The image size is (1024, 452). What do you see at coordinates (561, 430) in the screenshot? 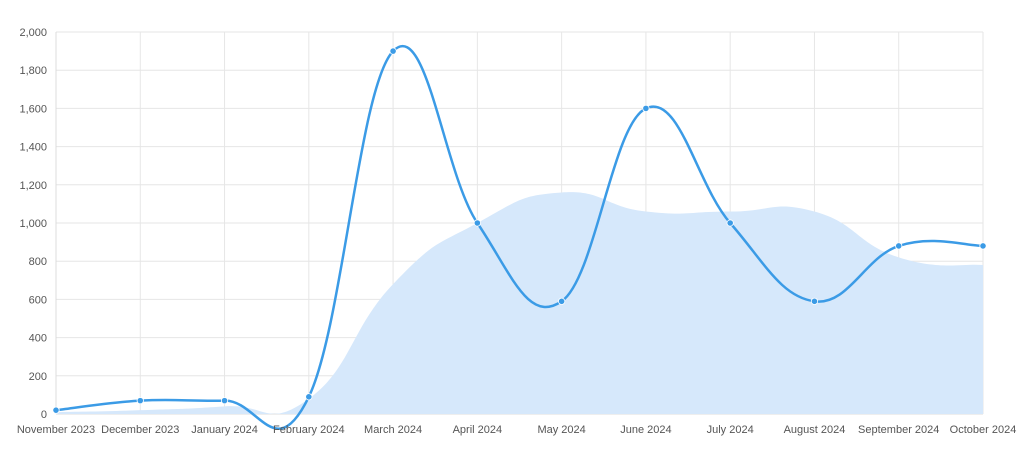
I see `x-tick-label: May 2024` at bounding box center [561, 430].